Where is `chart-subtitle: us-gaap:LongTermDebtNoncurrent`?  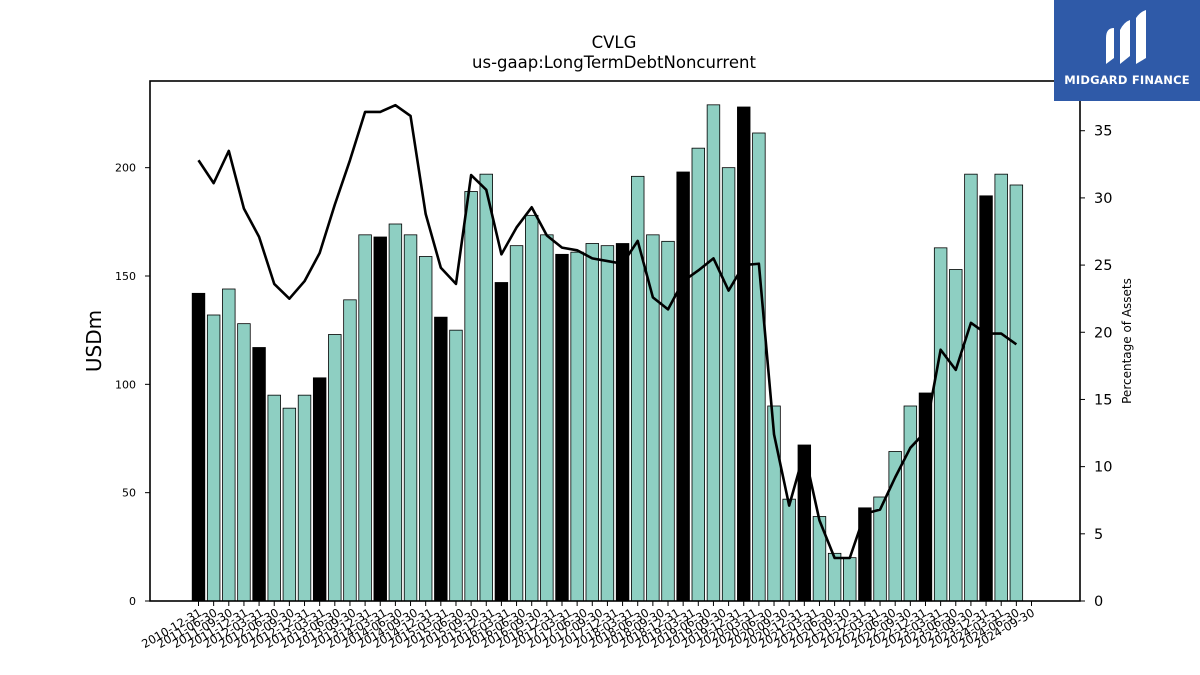
chart-subtitle: us-gaap:LongTermDebtNoncurrent is located at coordinates (614, 62).